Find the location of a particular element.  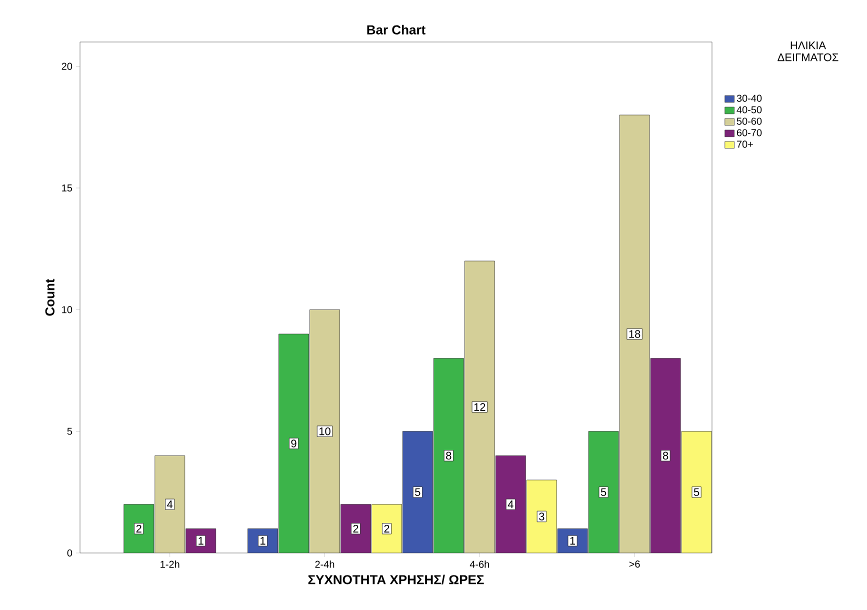

data-label: 3 is located at coordinates (541, 516).